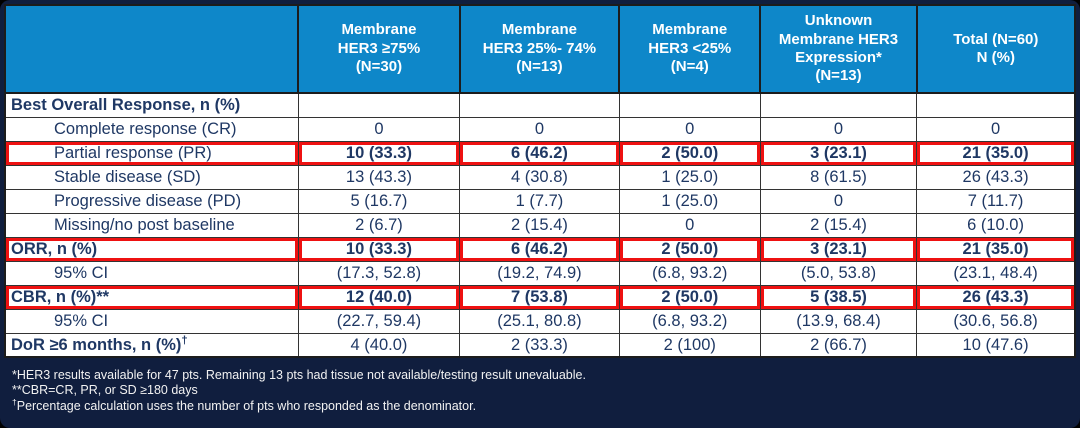 This screenshot has height=428, width=1080. I want to click on column-header-her3-lt25: Membrane HER3 <25% (N=4), so click(690, 49).